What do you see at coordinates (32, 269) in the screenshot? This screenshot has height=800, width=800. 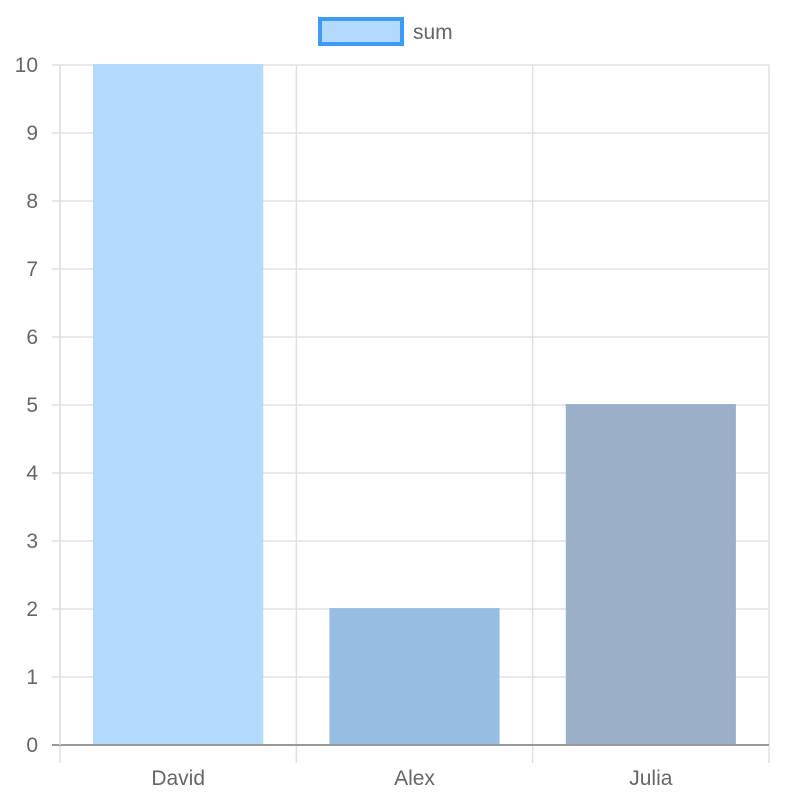 I see `y-tick-label: 7` at bounding box center [32, 269].